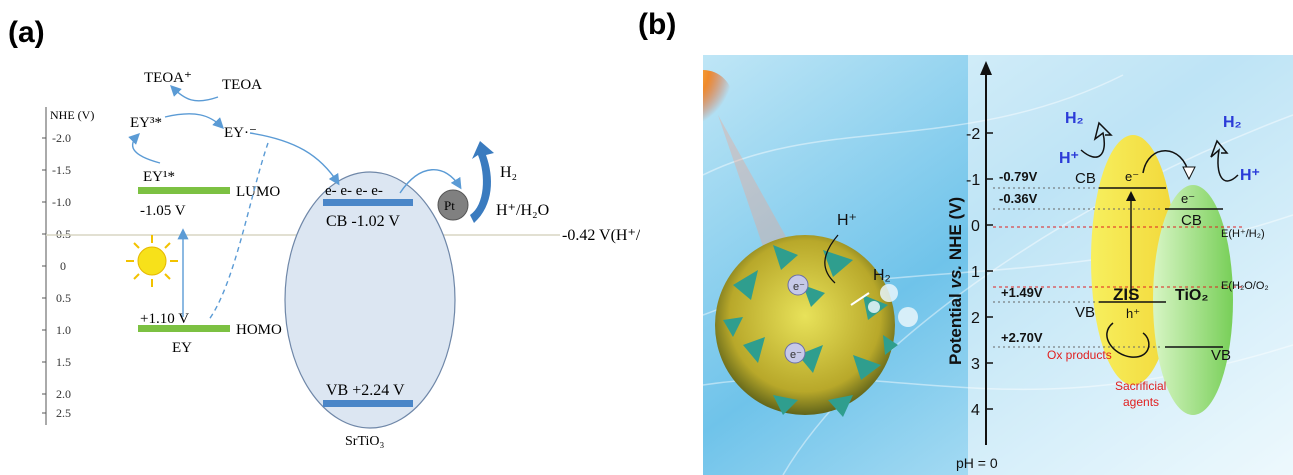 Image resolution: width=1293 pixels, height=475 pixels. I want to click on pt-label: Pt, so click(449, 205).